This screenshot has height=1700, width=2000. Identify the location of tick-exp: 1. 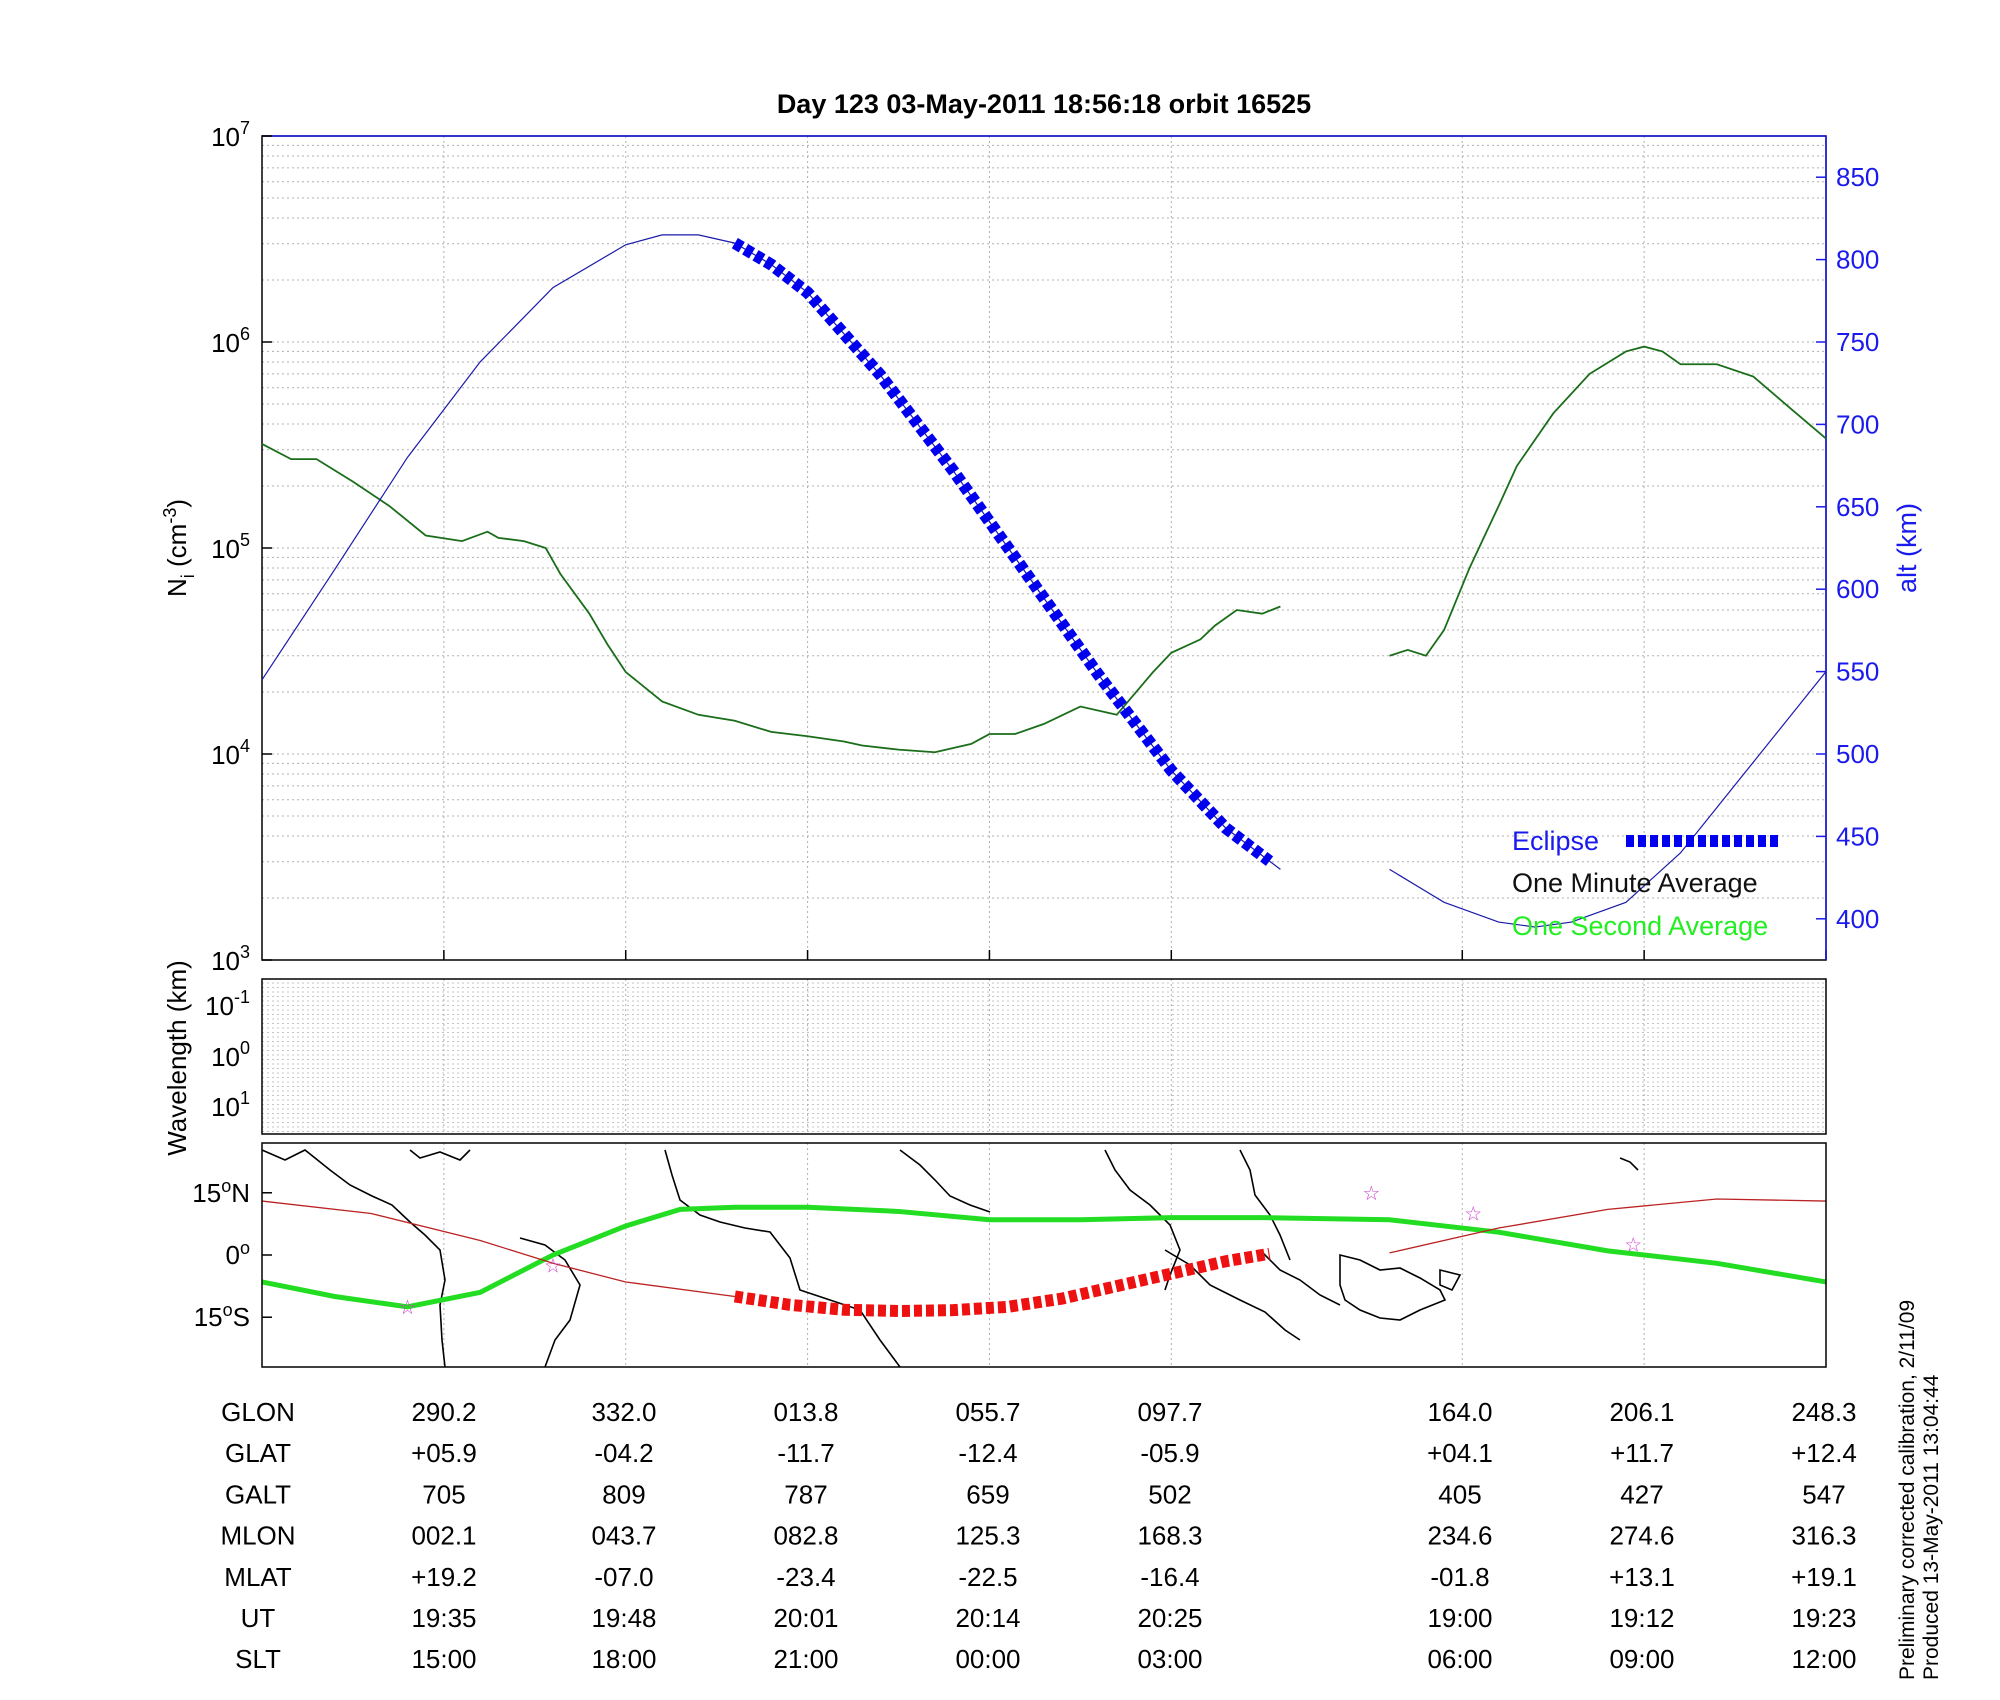
(245, 1098).